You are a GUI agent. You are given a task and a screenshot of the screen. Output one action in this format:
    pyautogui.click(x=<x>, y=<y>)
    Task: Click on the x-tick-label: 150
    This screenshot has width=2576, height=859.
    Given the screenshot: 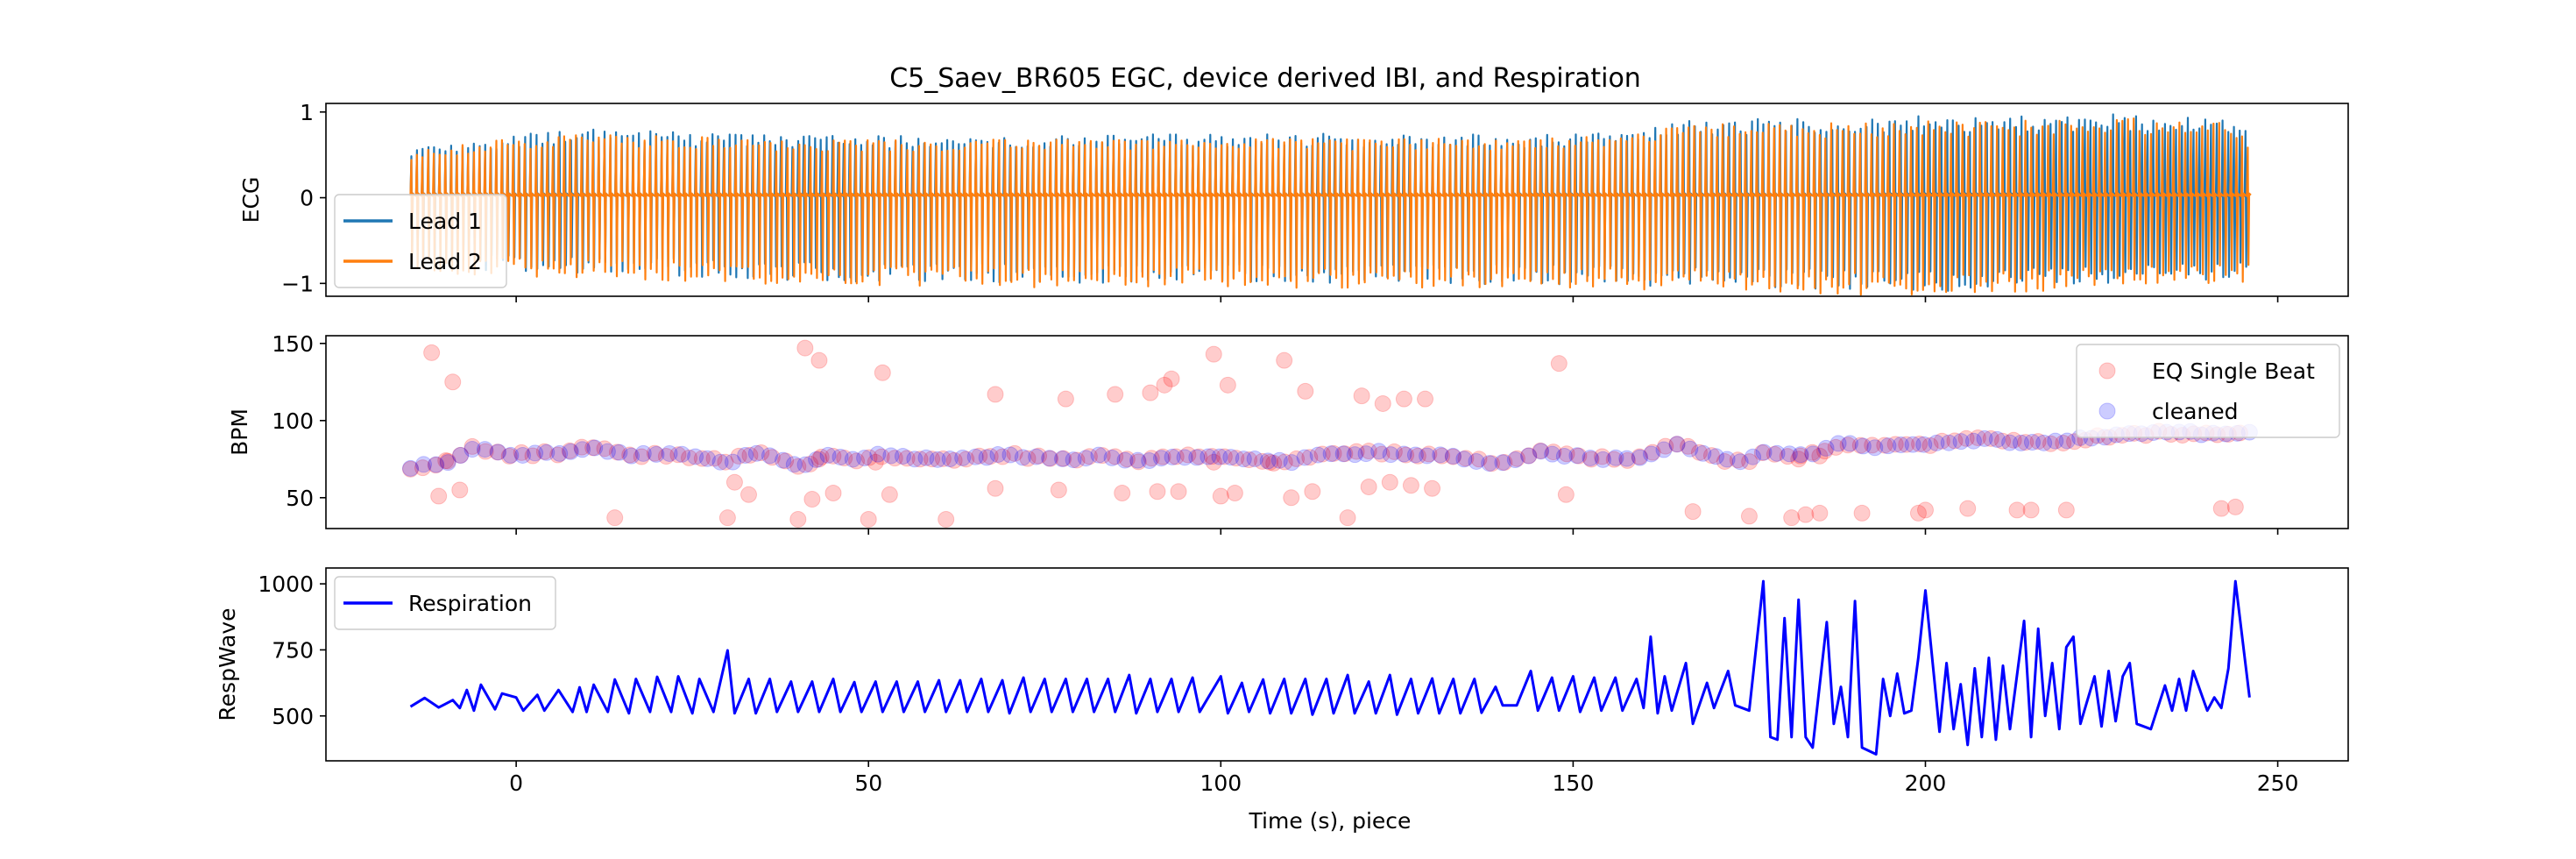 What is the action you would take?
    pyautogui.click(x=1574, y=783)
    